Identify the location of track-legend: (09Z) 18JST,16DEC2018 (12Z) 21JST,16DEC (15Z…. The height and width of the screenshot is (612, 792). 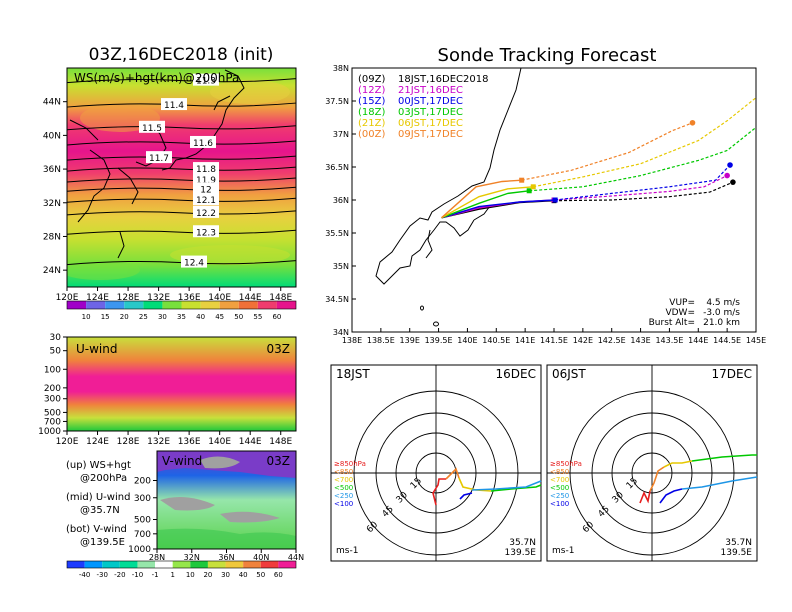
(423, 107).